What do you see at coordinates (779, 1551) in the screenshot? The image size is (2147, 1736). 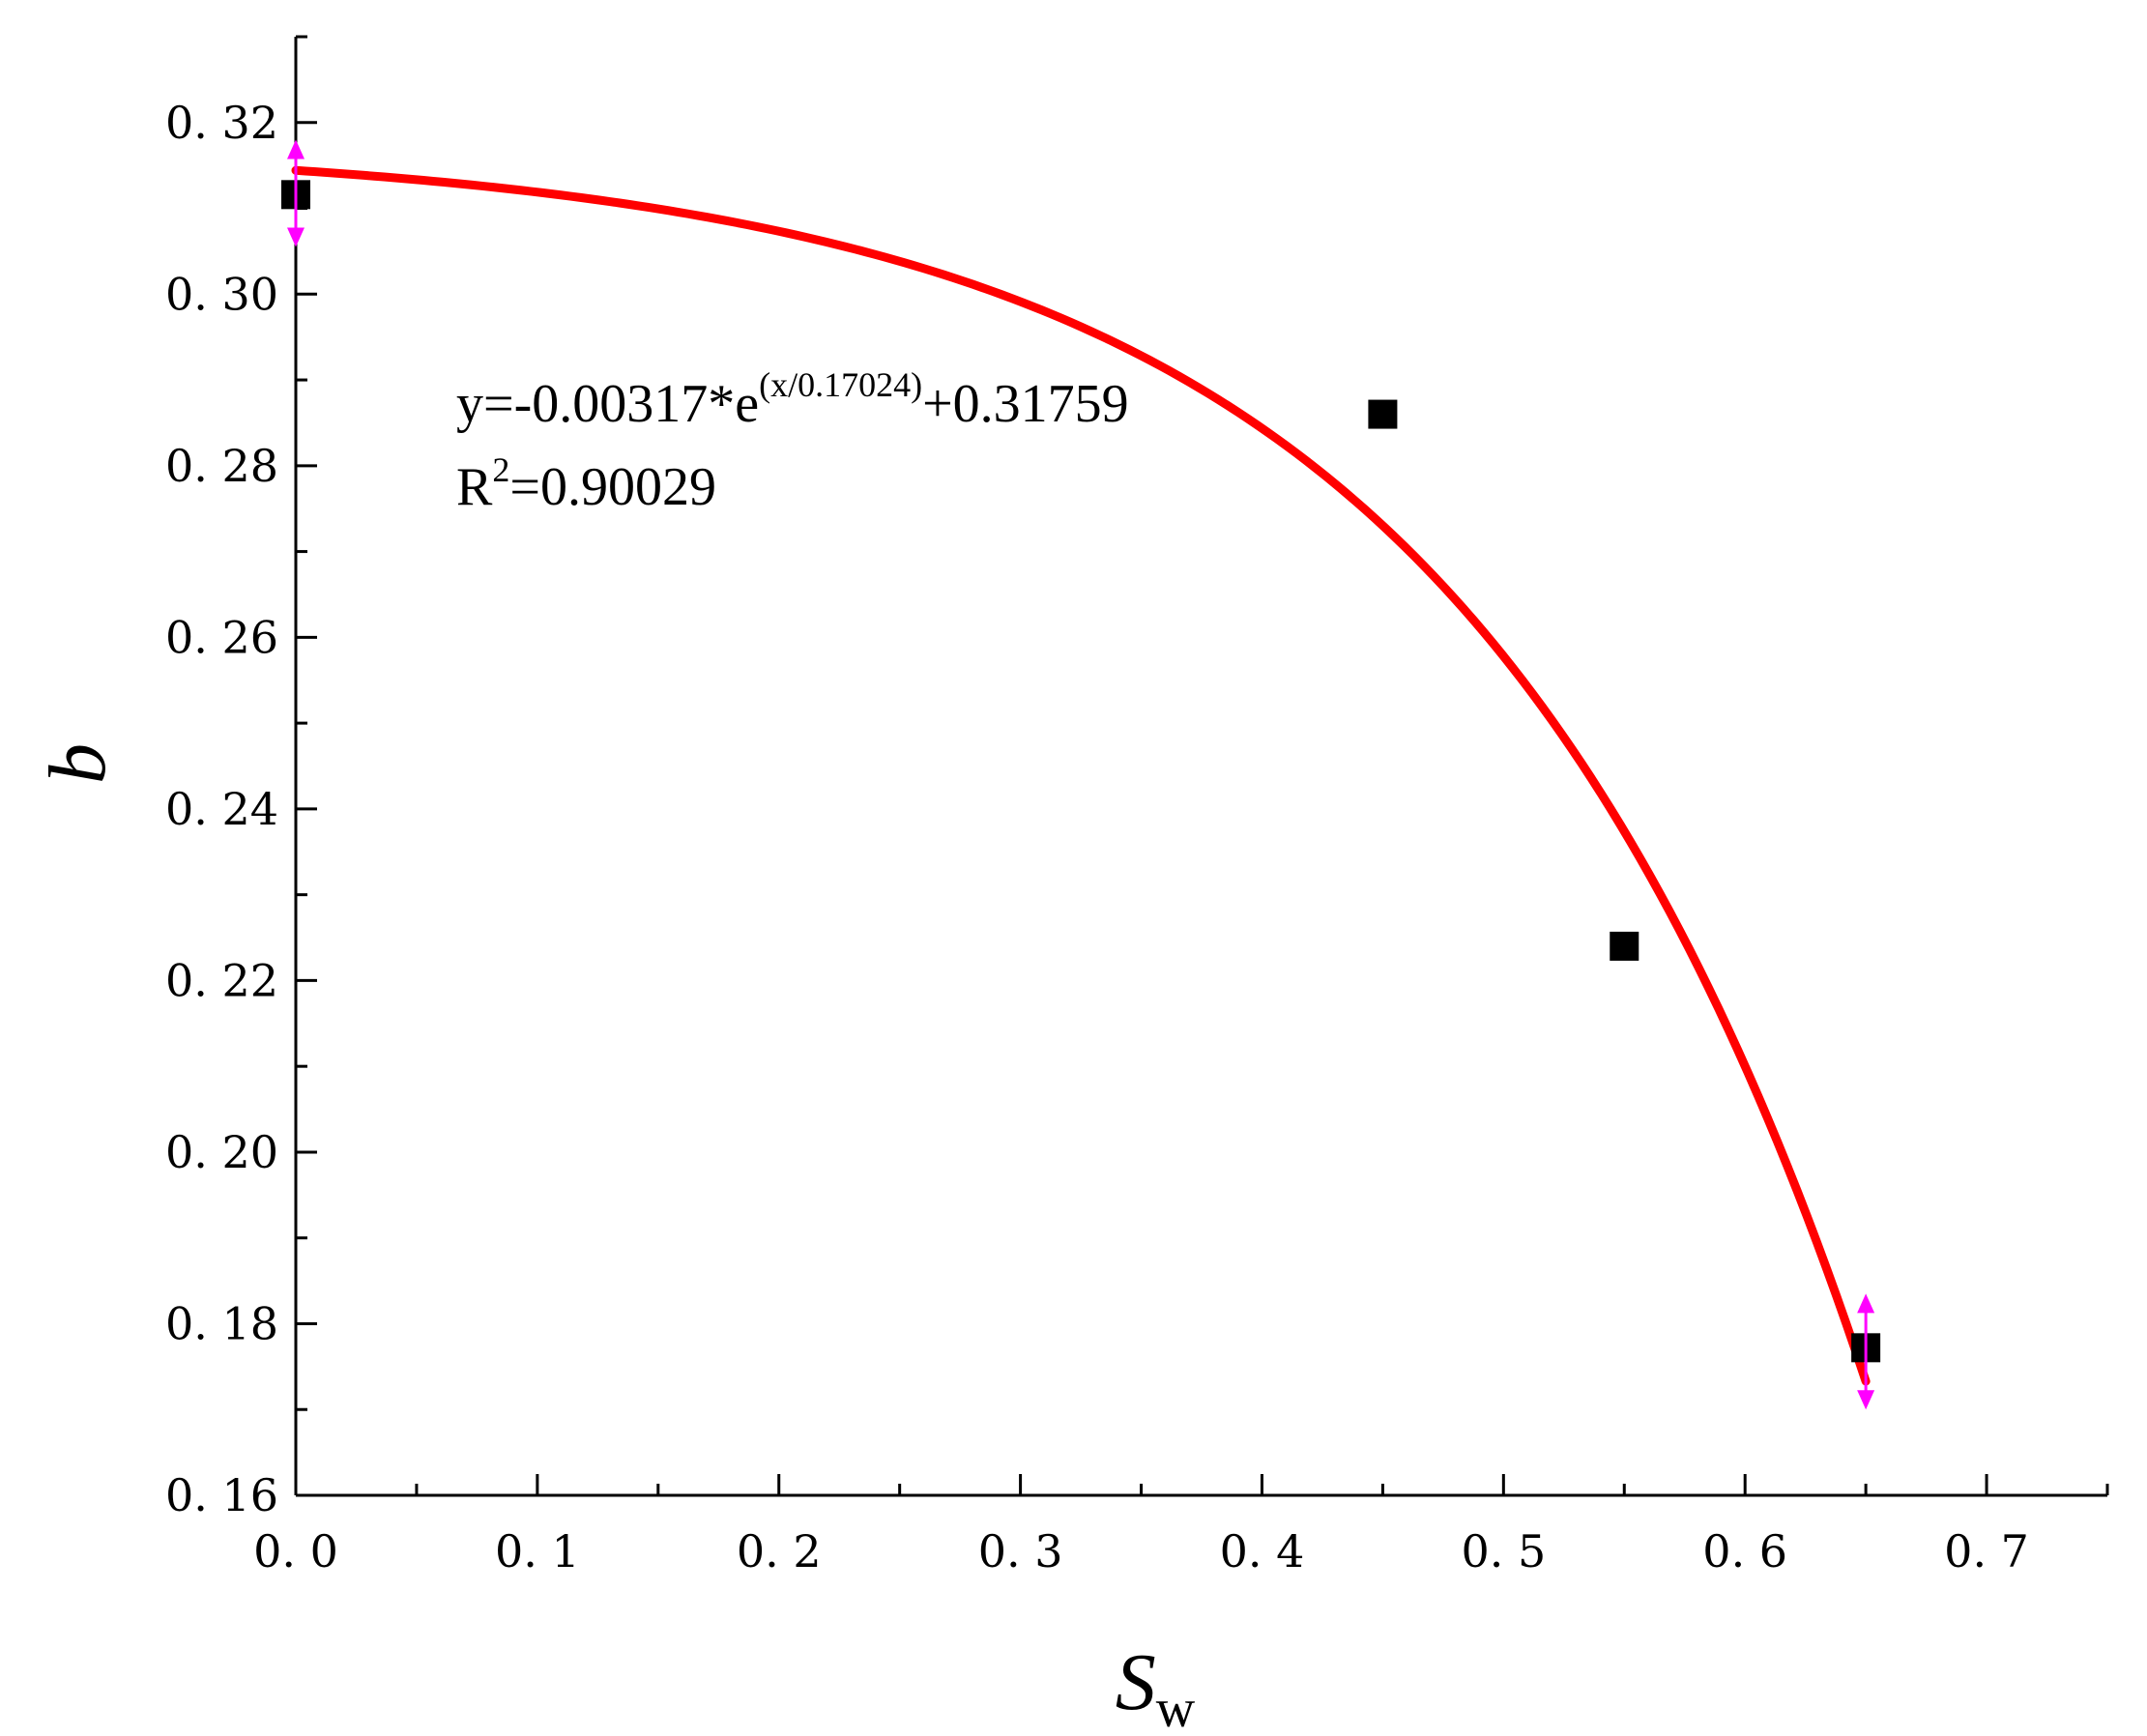 I see `x-tick-label: 0. 2` at bounding box center [779, 1551].